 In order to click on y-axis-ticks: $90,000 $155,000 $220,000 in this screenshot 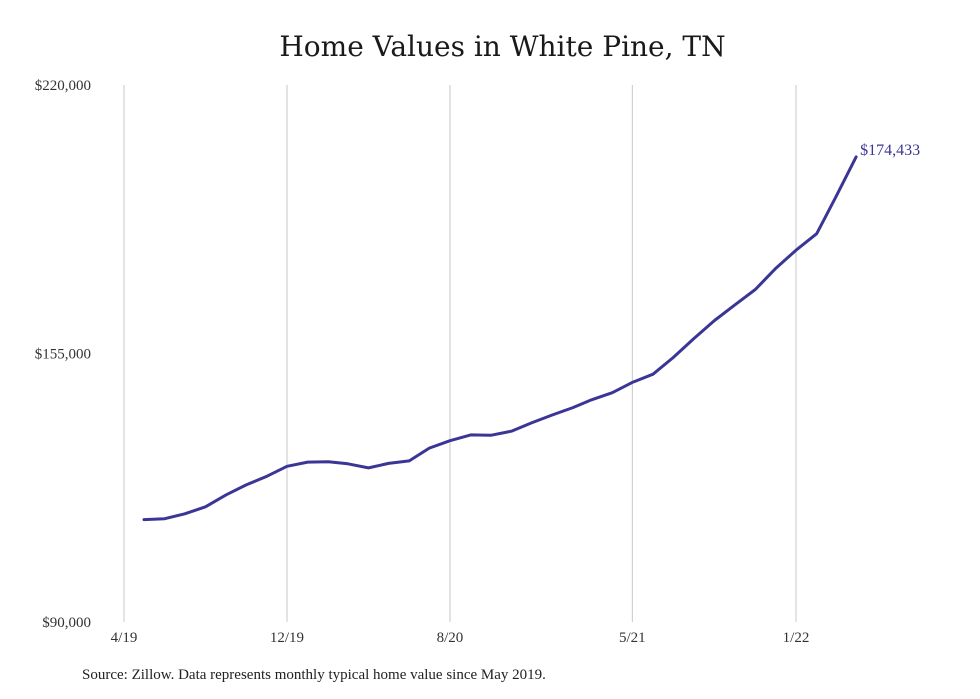, I will do `click(63, 354)`.